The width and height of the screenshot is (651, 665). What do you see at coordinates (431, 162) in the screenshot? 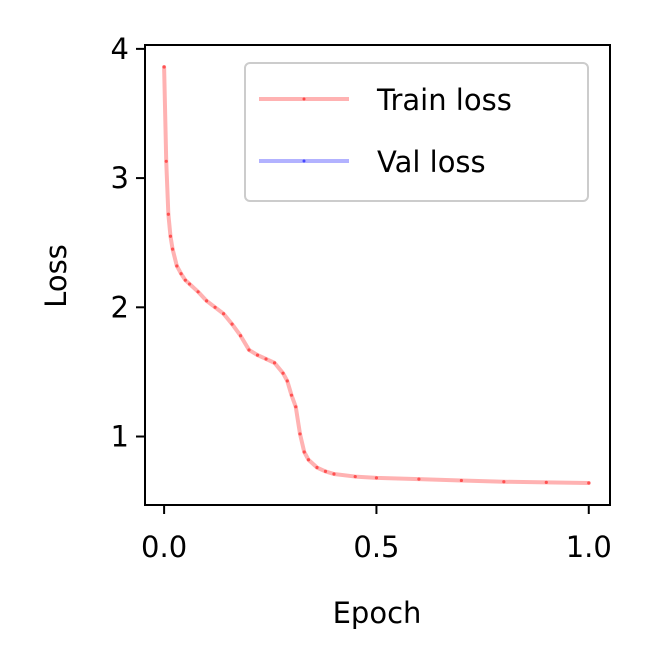
I see `legend-label-val: Val loss` at bounding box center [431, 162].